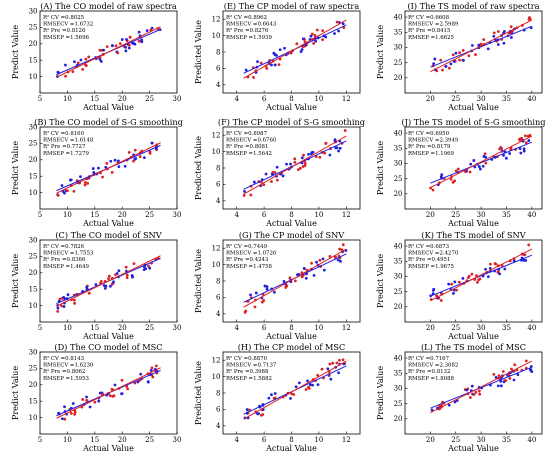 The height and width of the screenshot is (453, 550). Describe the element at coordinates (433, 366) in the screenshot. I see `stat-line: RMSECV =2.3082` at that location.